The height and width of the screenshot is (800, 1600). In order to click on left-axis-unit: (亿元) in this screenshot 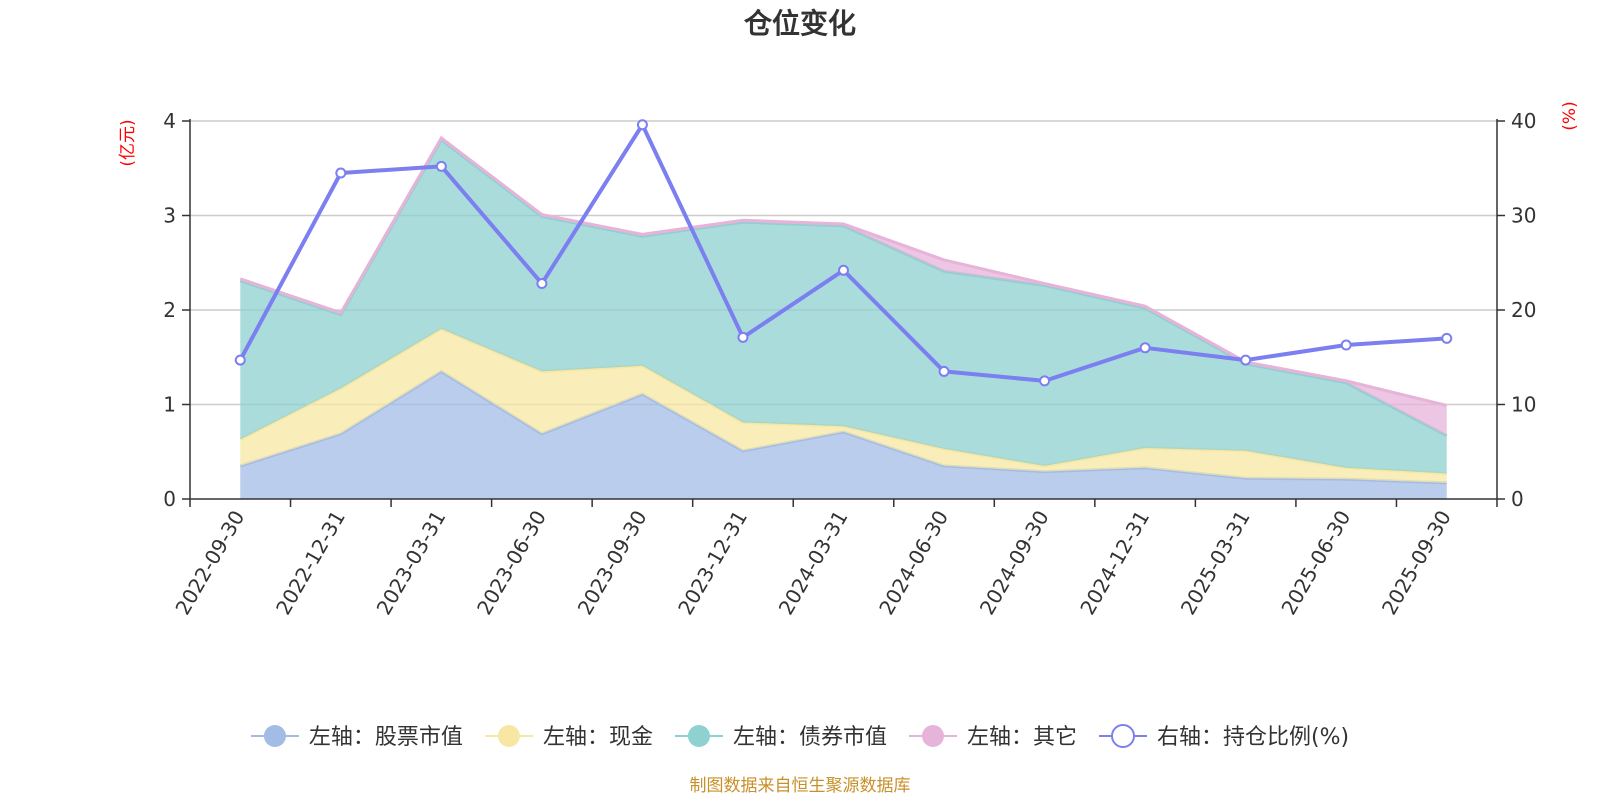, I will do `click(128, 142)`.